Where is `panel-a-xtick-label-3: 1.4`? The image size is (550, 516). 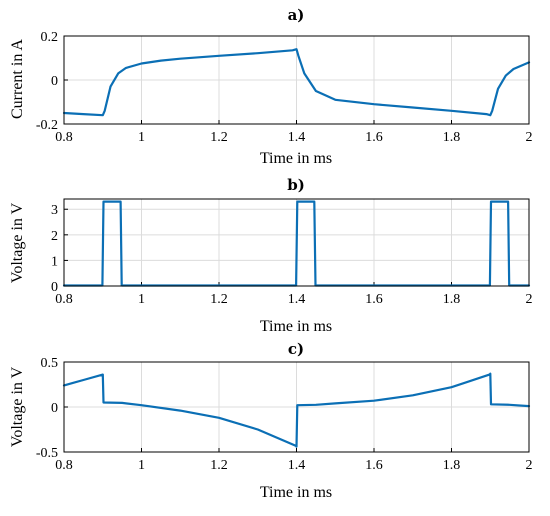 panel-a-xtick-label-3: 1.4 is located at coordinates (297, 137).